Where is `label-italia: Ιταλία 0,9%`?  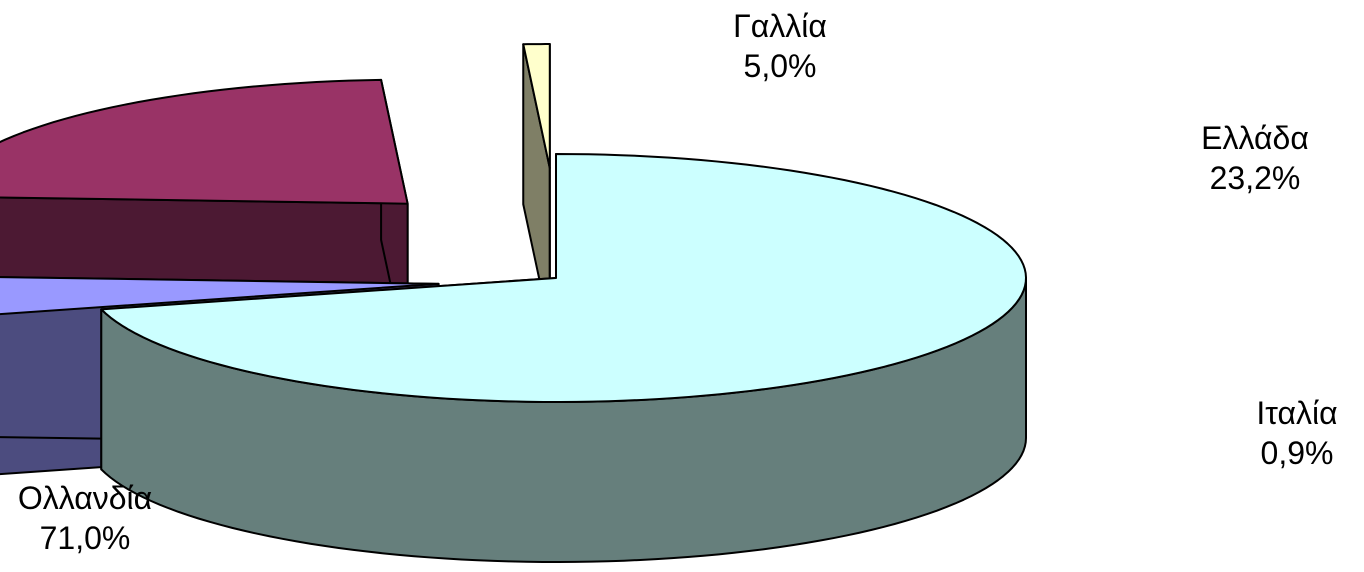 label-italia: Ιταλία 0,9% is located at coordinates (1297, 433).